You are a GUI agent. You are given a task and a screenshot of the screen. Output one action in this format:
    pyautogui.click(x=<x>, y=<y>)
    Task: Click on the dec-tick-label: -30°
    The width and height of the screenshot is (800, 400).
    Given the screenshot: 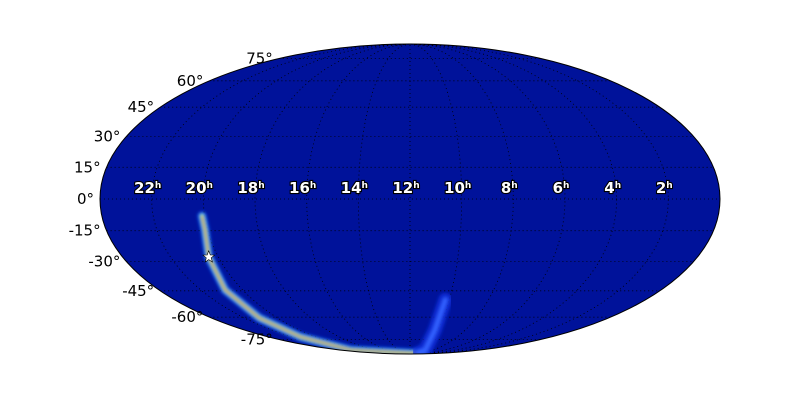 What is the action you would take?
    pyautogui.click(x=104, y=262)
    